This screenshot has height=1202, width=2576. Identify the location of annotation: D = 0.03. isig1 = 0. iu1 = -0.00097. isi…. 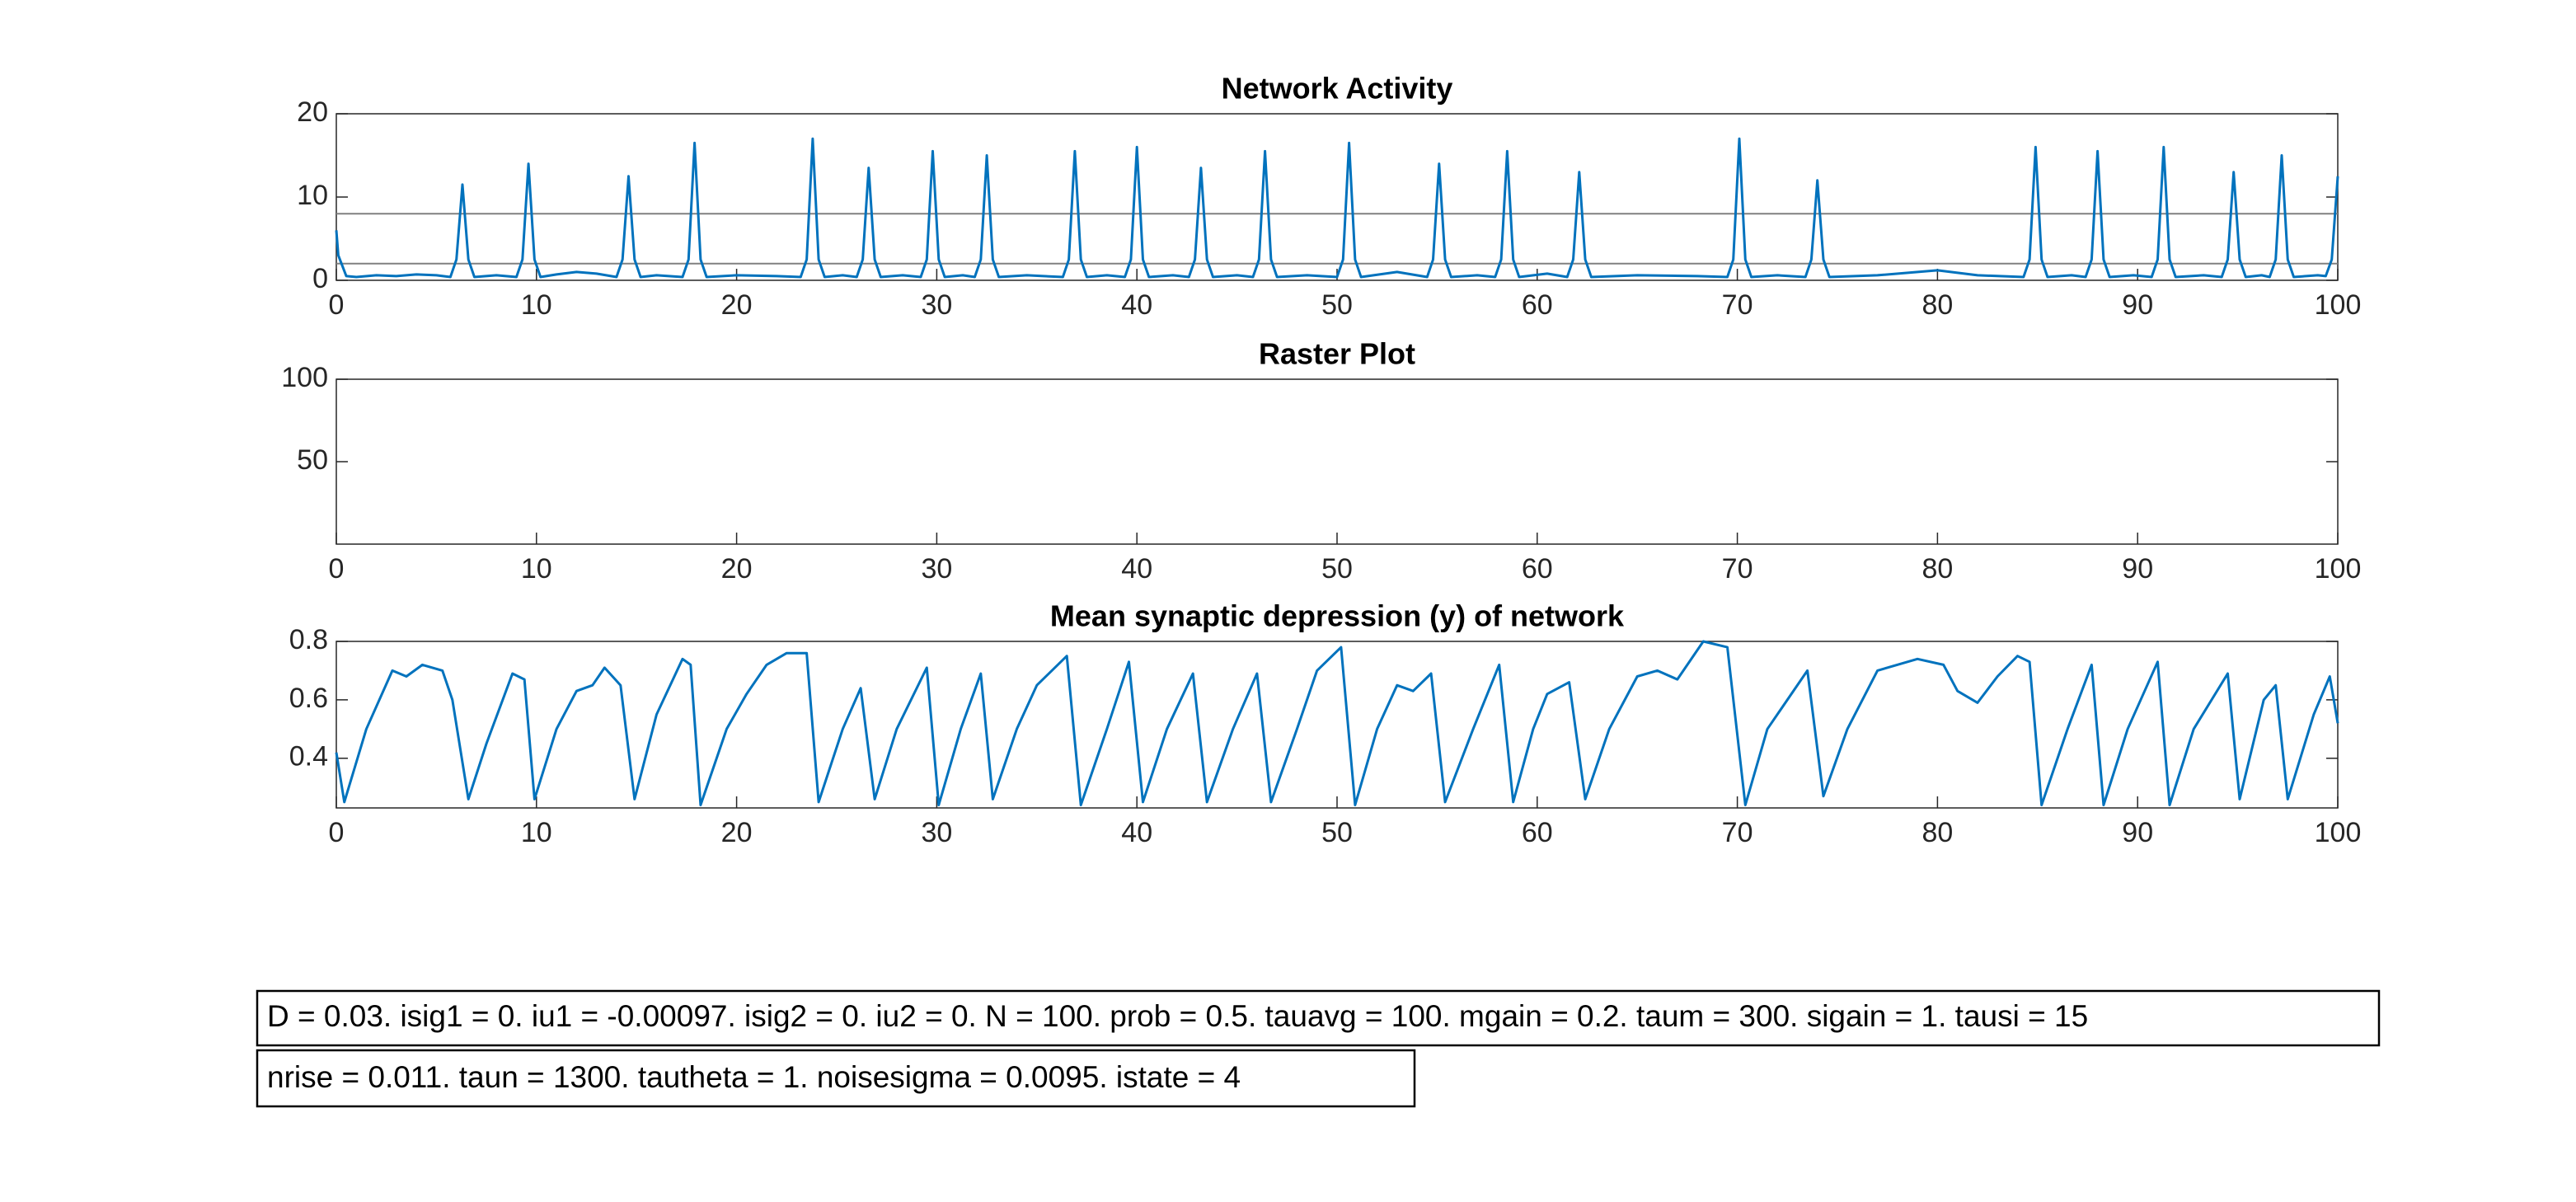
(1178, 1016).